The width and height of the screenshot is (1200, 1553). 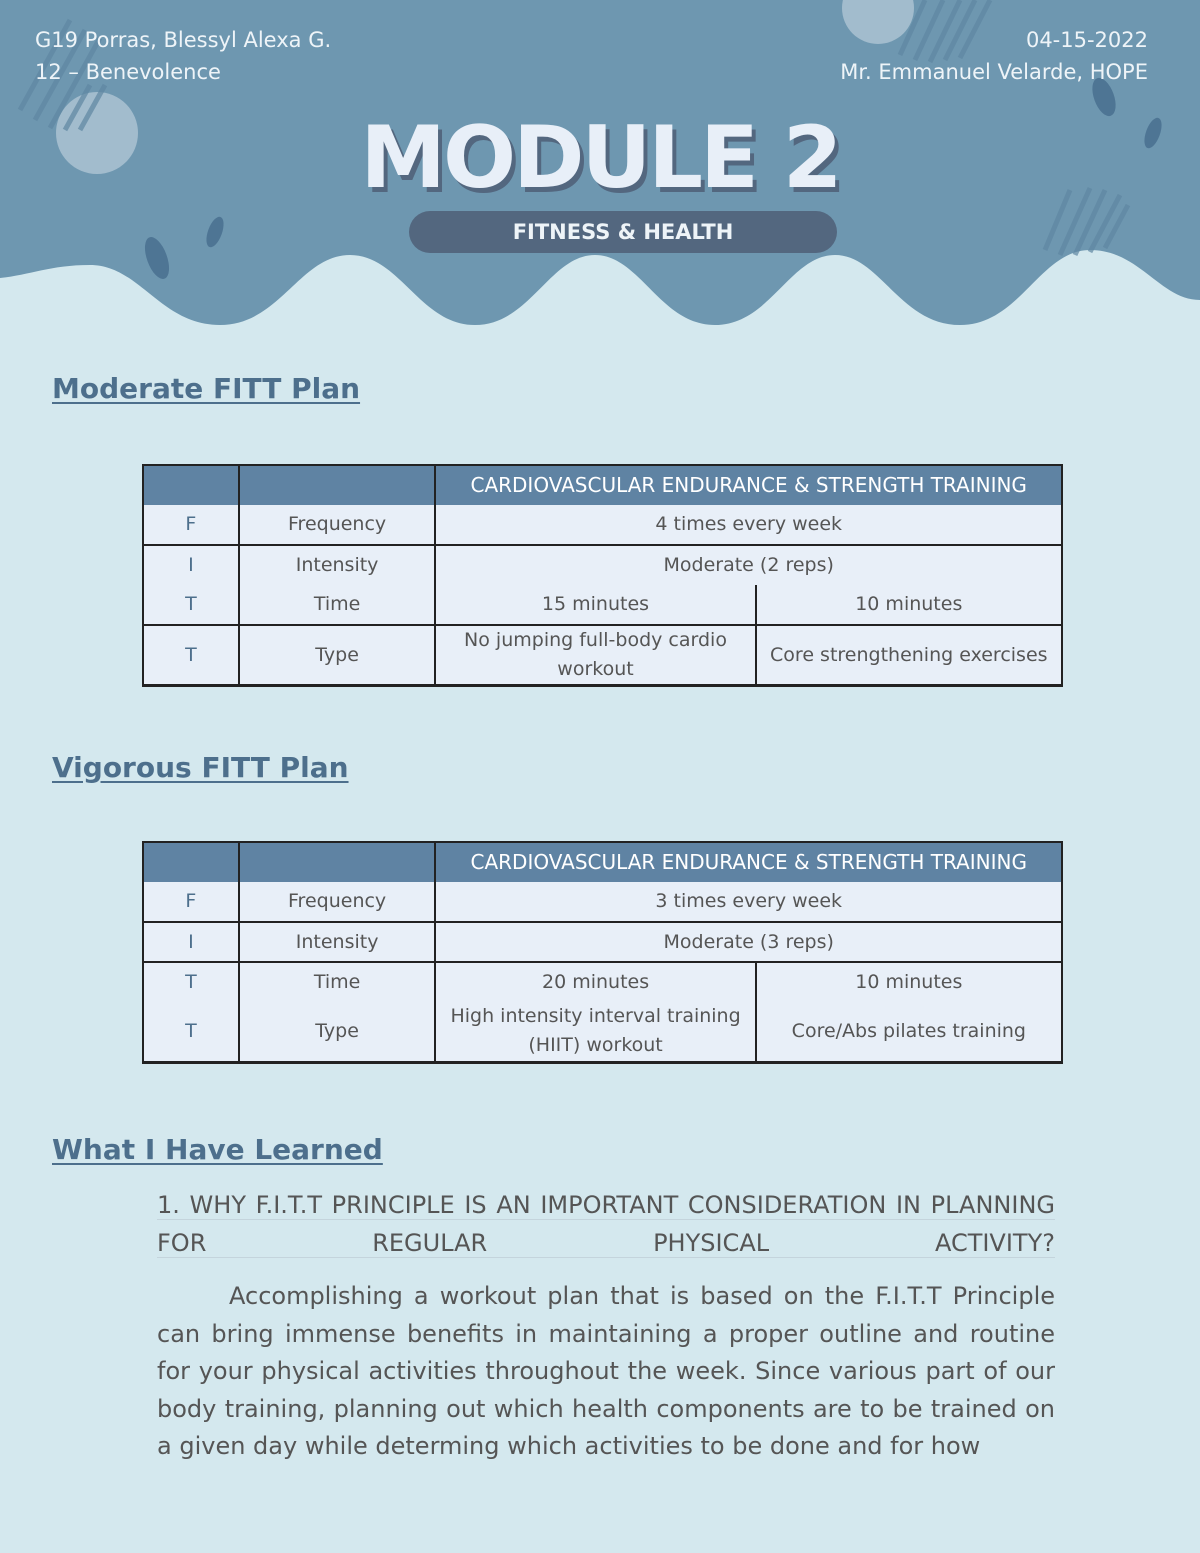 What do you see at coordinates (748, 902) in the screenshot?
I see `value: 3 times every week` at bounding box center [748, 902].